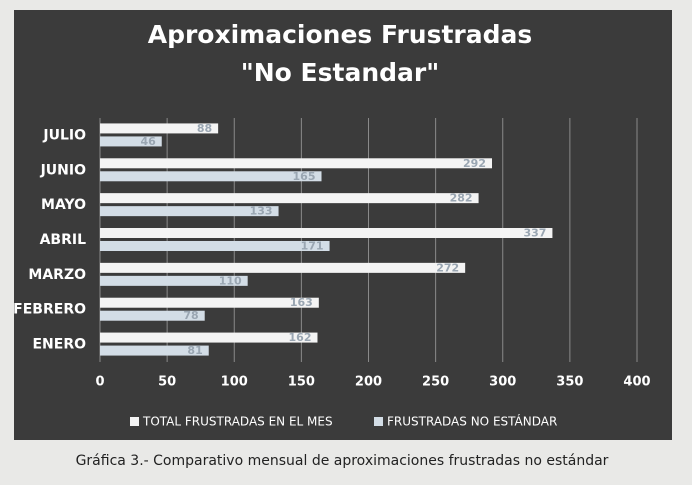 The height and width of the screenshot is (485, 692). Describe the element at coordinates (472, 421) in the screenshot. I see `legend-label: FRUSTRADAS NO ESTÁNDAR` at that location.